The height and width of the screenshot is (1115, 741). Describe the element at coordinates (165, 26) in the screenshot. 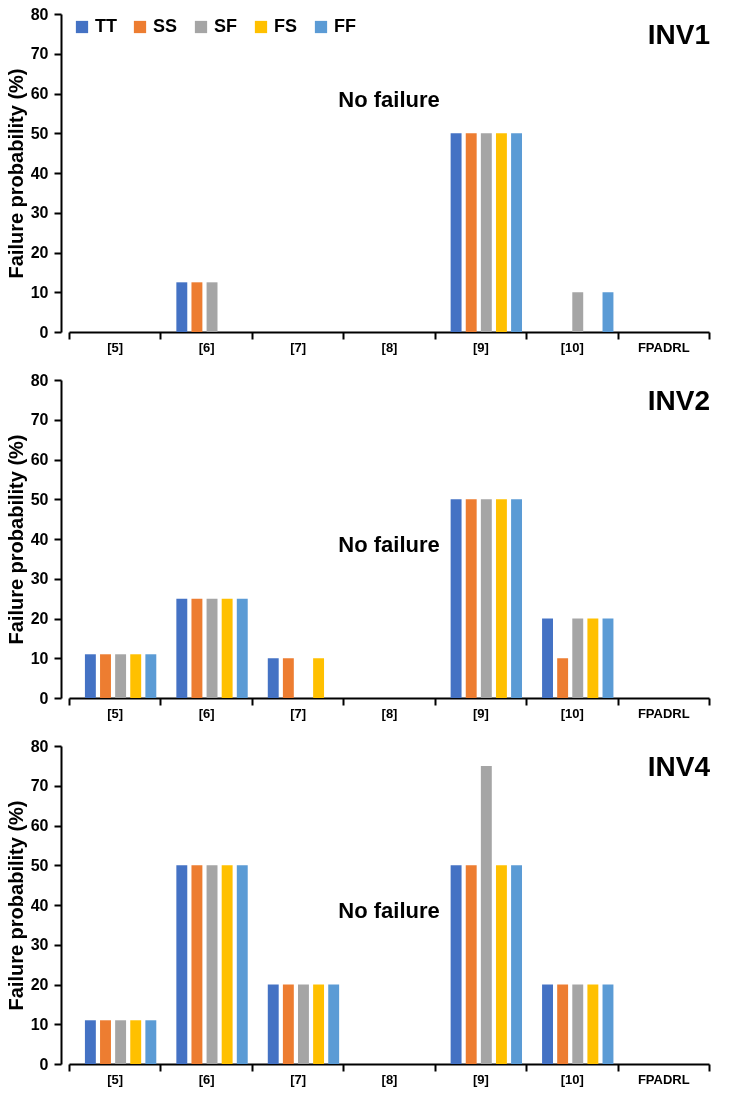

I see `legend-label: SS` at that location.